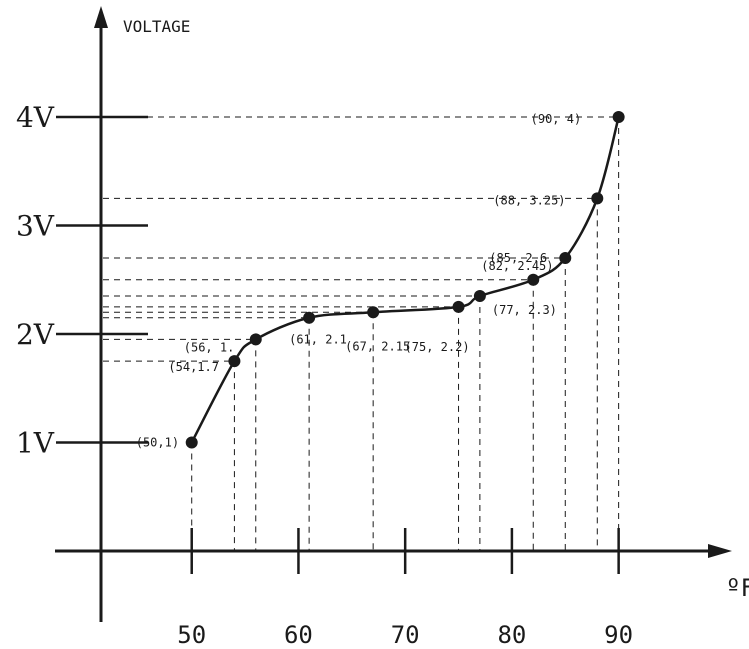 This screenshot has width=749, height=649. What do you see at coordinates (101, 17) in the screenshot?
I see `y-axis-arrow-icon` at bounding box center [101, 17].